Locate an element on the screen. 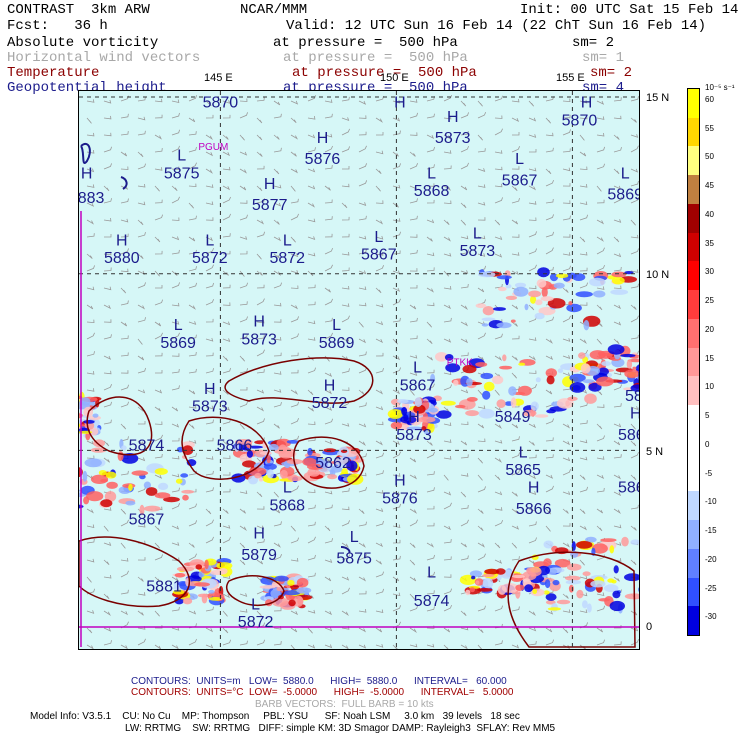 Image resolution: width=740 pixels, height=740 pixels. field-pressure: at pressure = 500 hPa is located at coordinates (384, 73).